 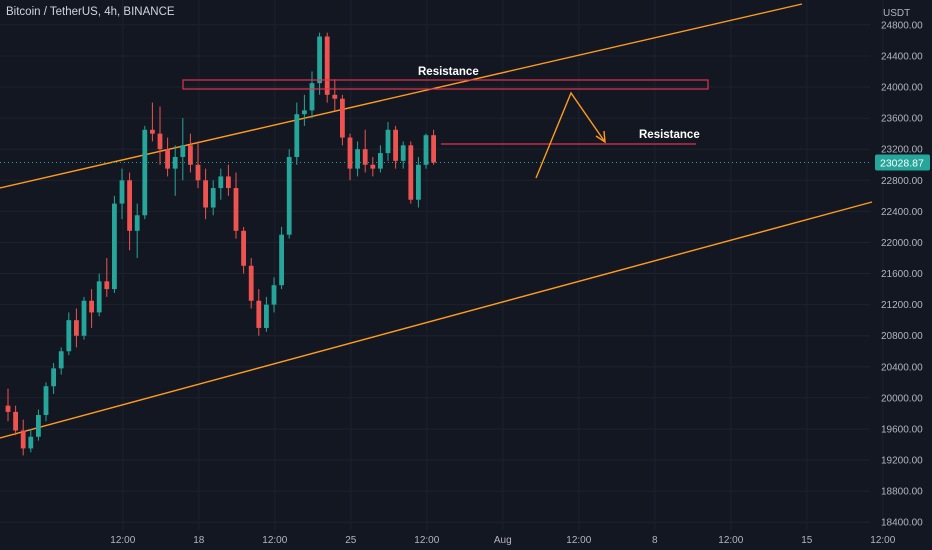 What do you see at coordinates (111, 12) in the screenshot?
I see `interval-label: 4h` at bounding box center [111, 12].